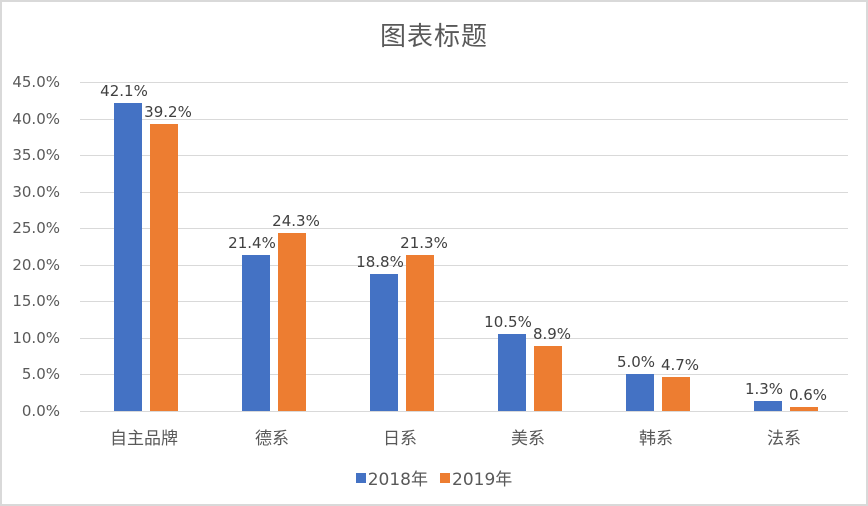 The height and width of the screenshot is (506, 868). What do you see at coordinates (656, 439) in the screenshot?
I see `x-category-label: 韩系` at bounding box center [656, 439].